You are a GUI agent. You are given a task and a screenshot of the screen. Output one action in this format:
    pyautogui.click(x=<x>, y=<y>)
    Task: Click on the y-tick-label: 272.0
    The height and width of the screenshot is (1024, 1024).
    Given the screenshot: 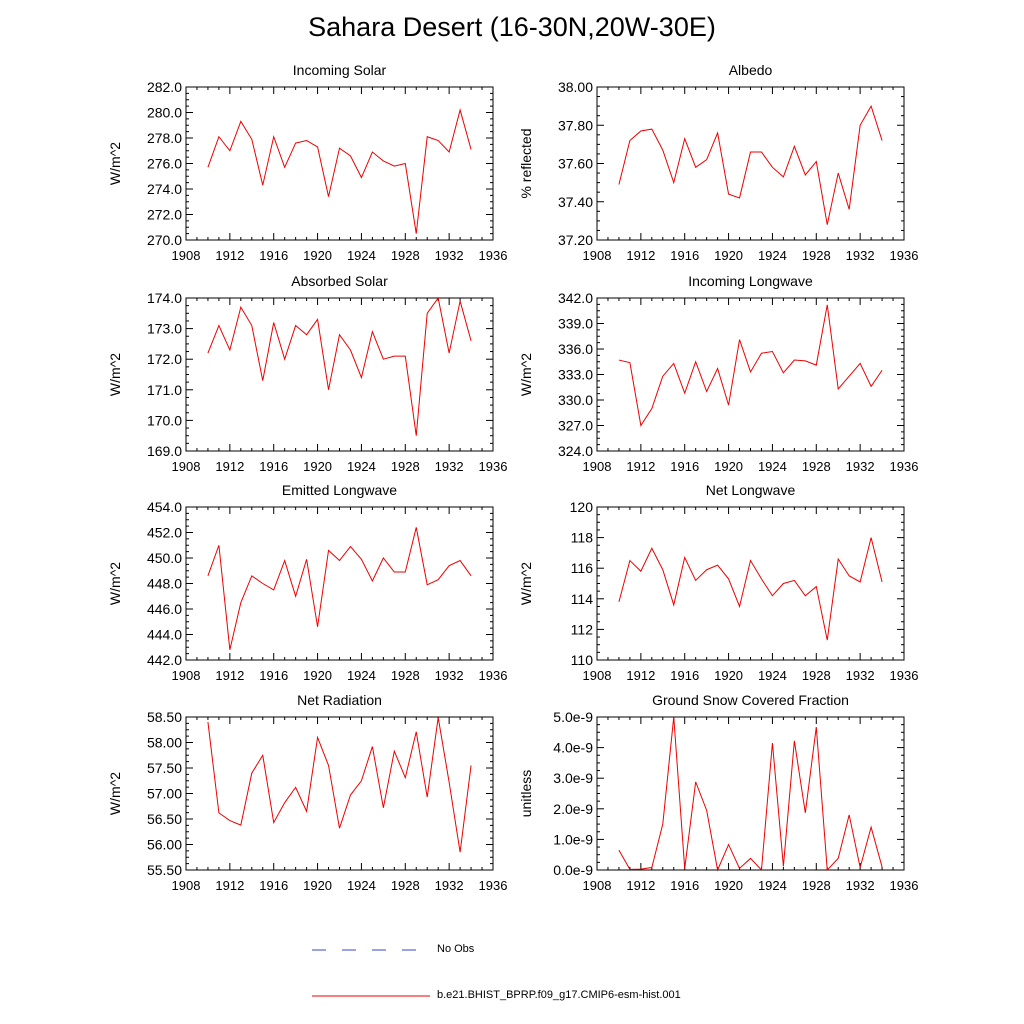 What is the action you would take?
    pyautogui.click(x=164, y=215)
    